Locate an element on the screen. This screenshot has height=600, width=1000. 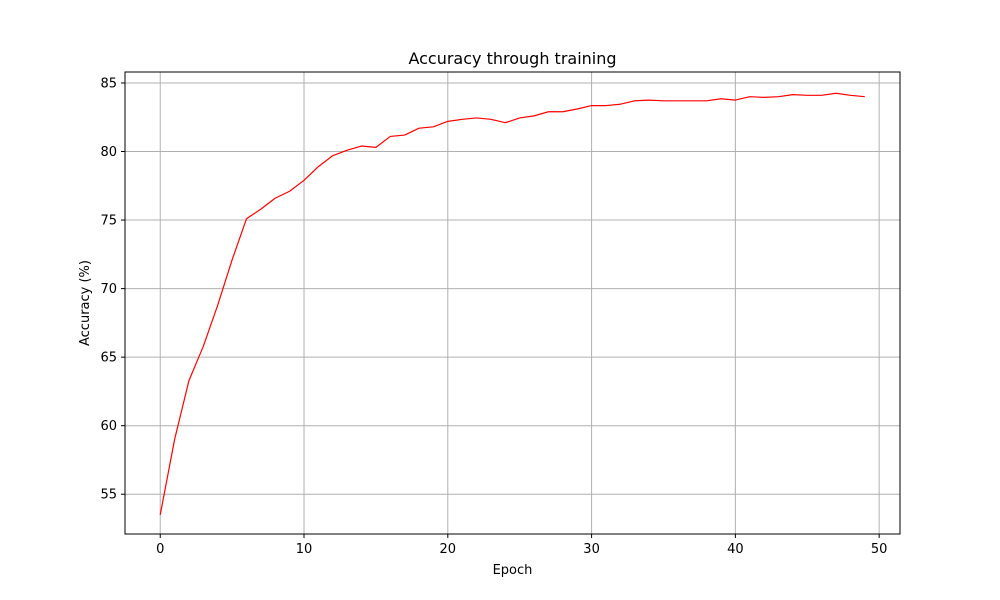
x-axis-label: Epoch is located at coordinates (513, 570).